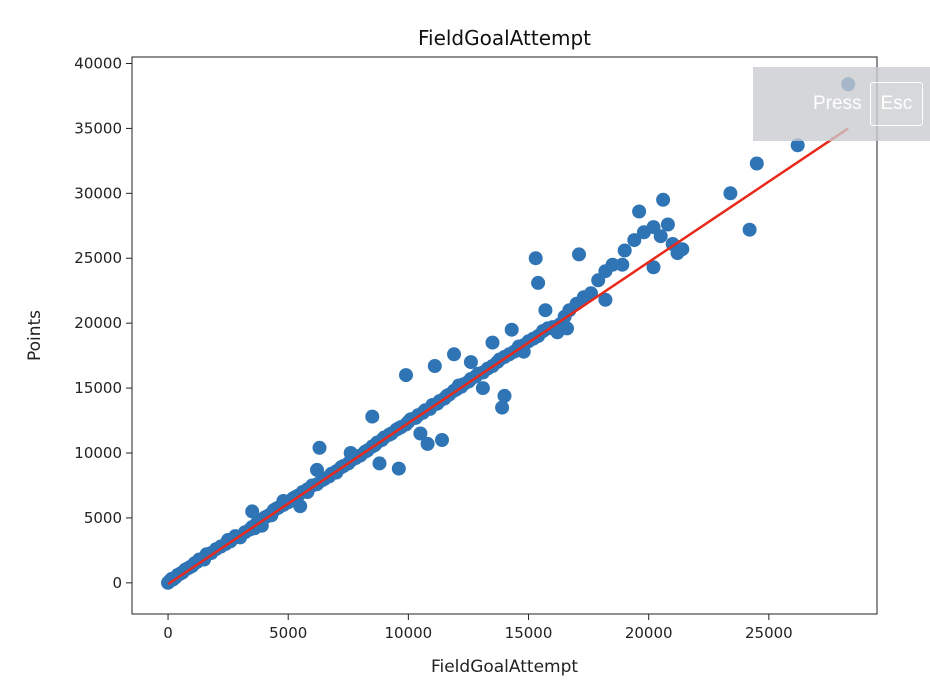 This screenshot has height=694, width=930. Describe the element at coordinates (98, 193) in the screenshot. I see `y-tick-label: 30000` at that location.